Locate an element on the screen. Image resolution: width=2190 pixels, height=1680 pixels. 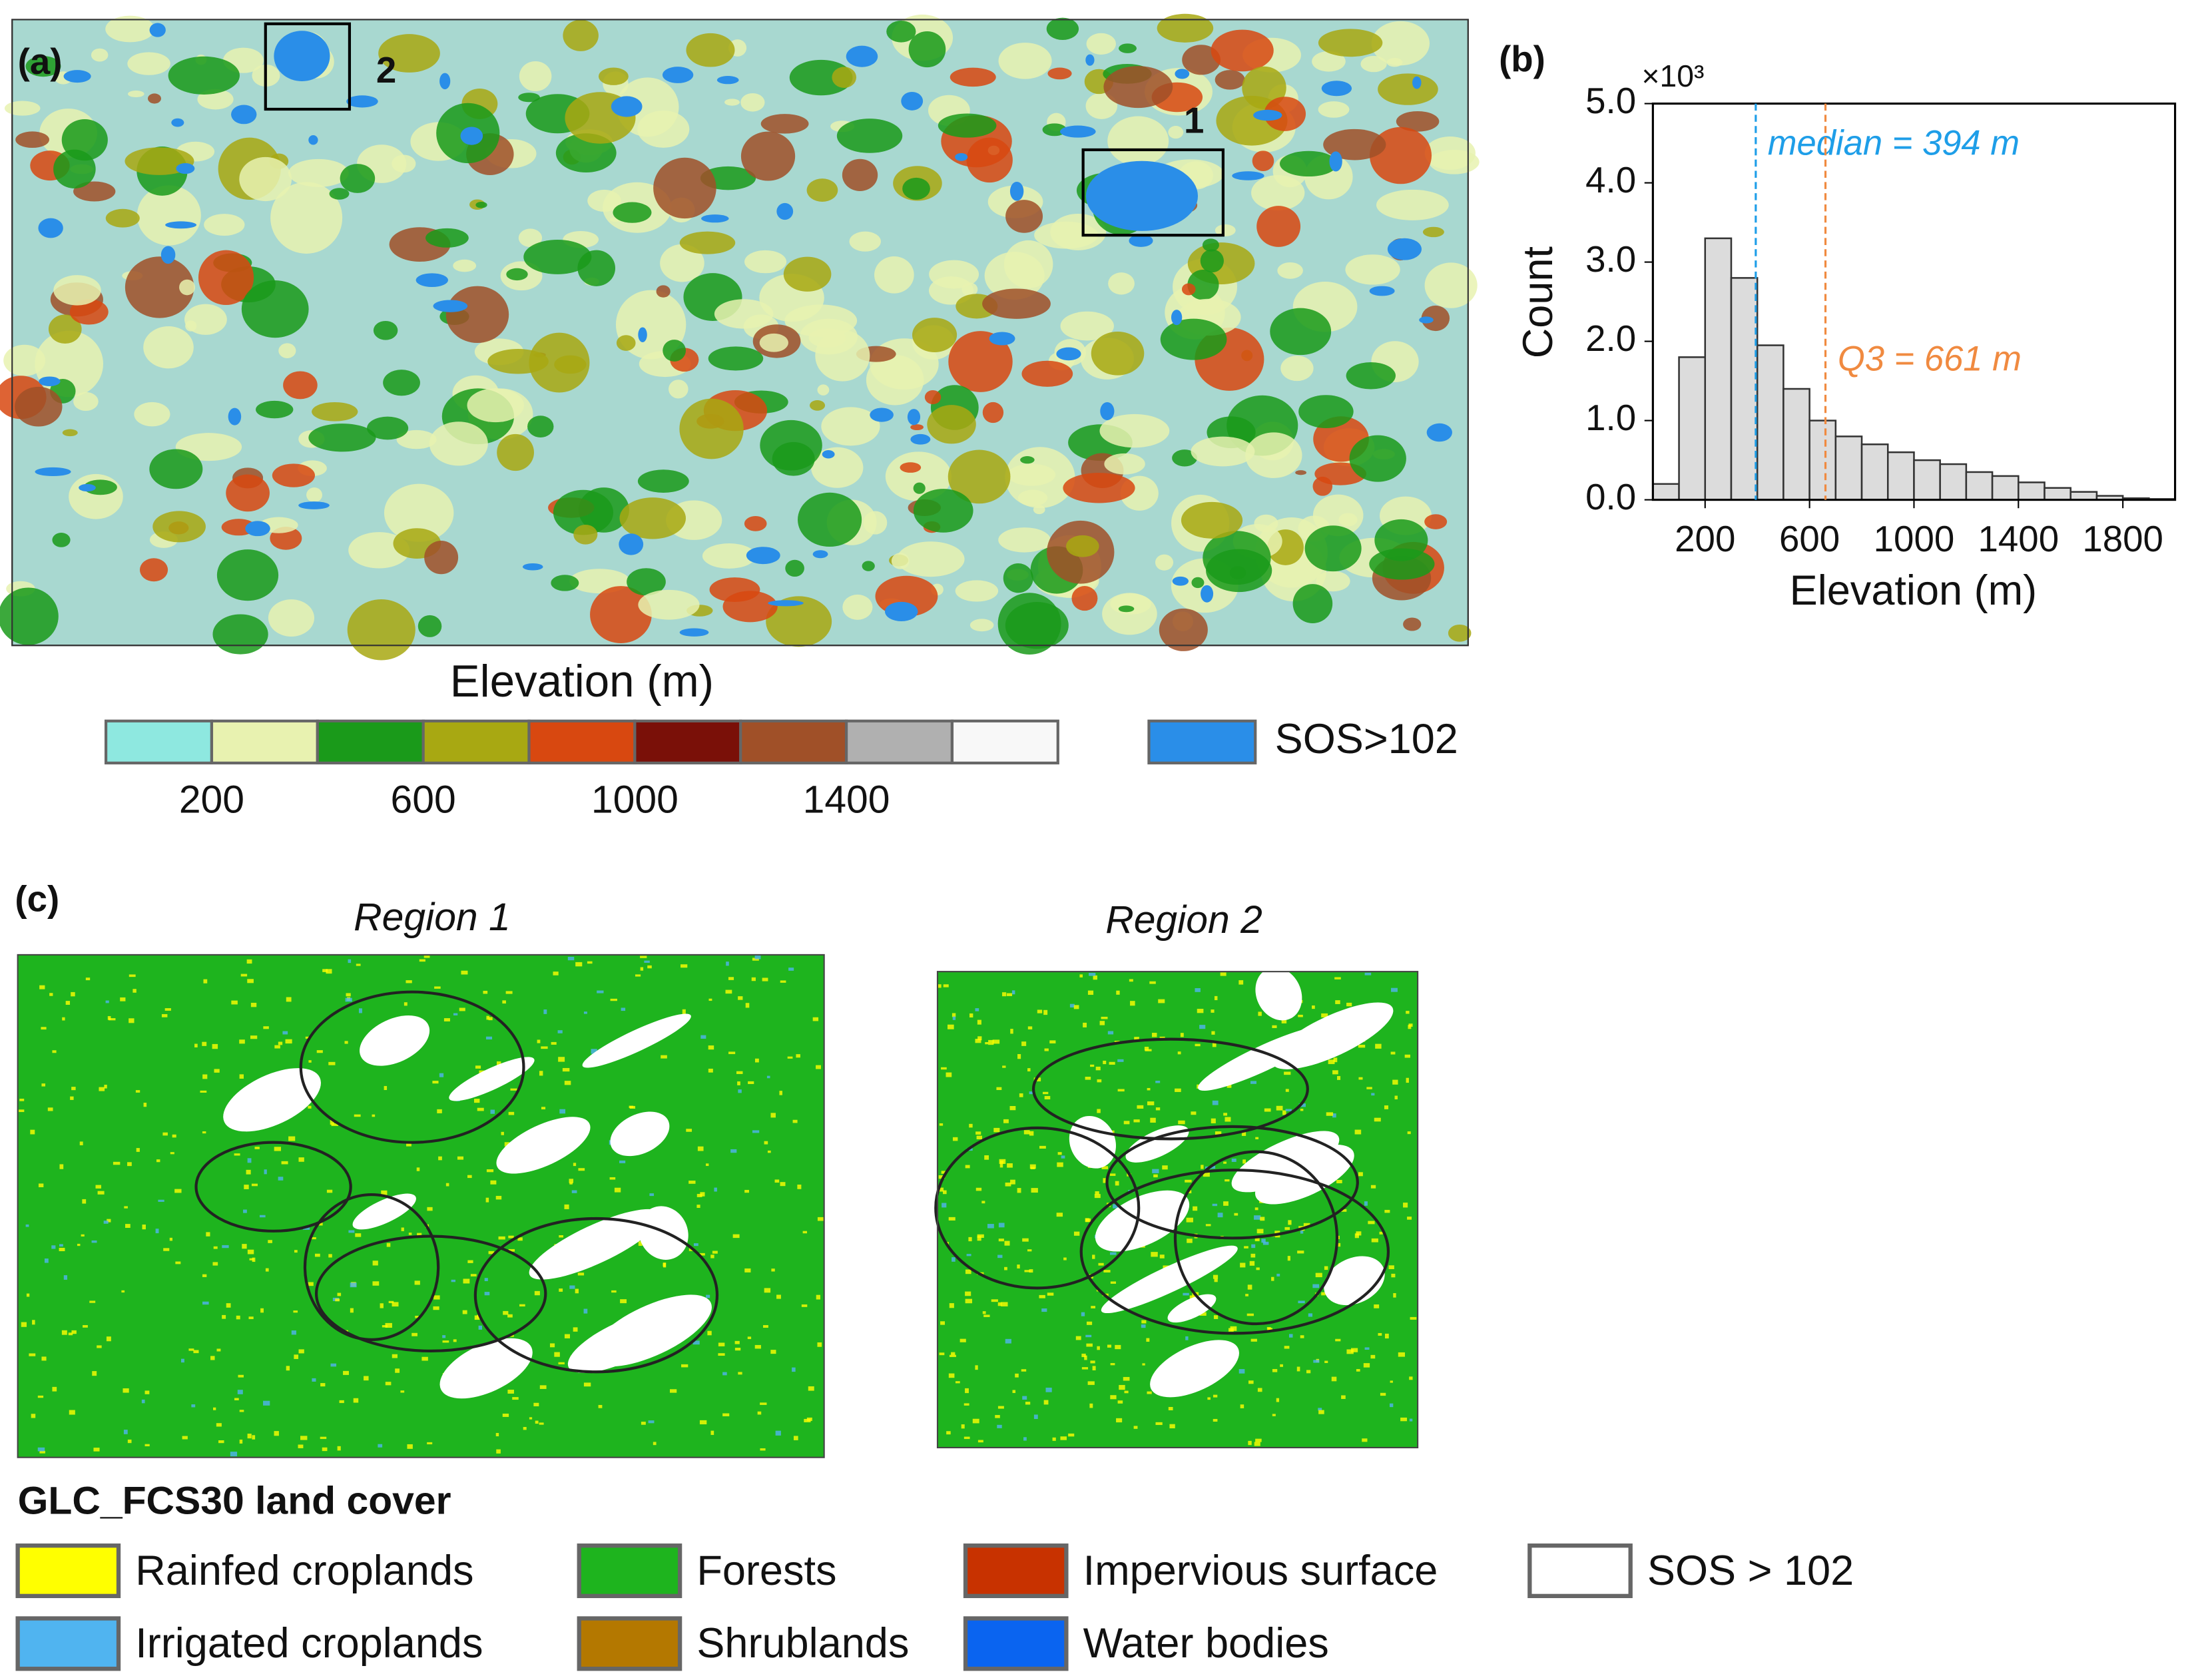
sos-outline is located at coordinates (1234, 1252).